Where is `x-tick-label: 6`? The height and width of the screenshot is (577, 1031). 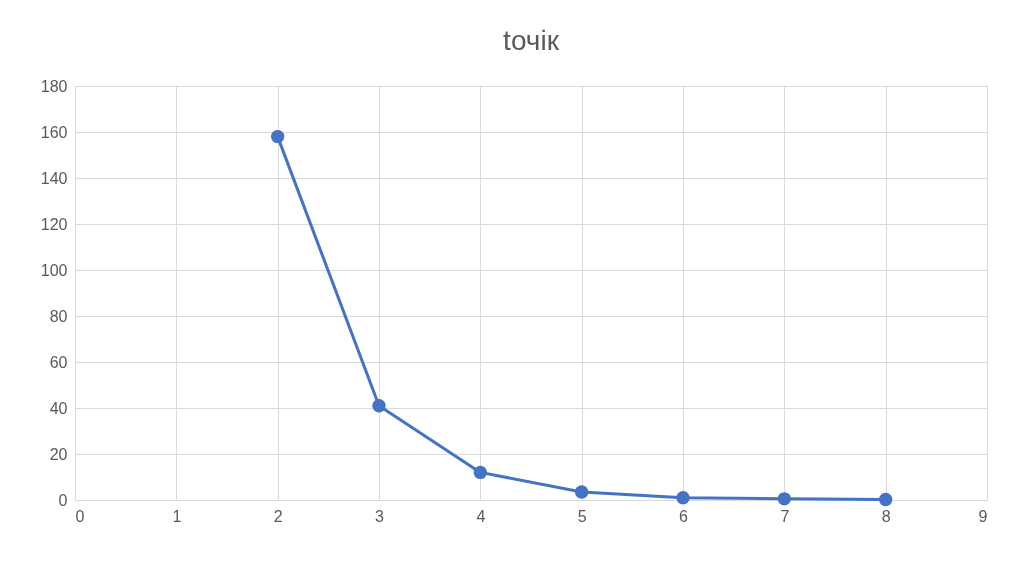 x-tick-label: 6 is located at coordinates (684, 516).